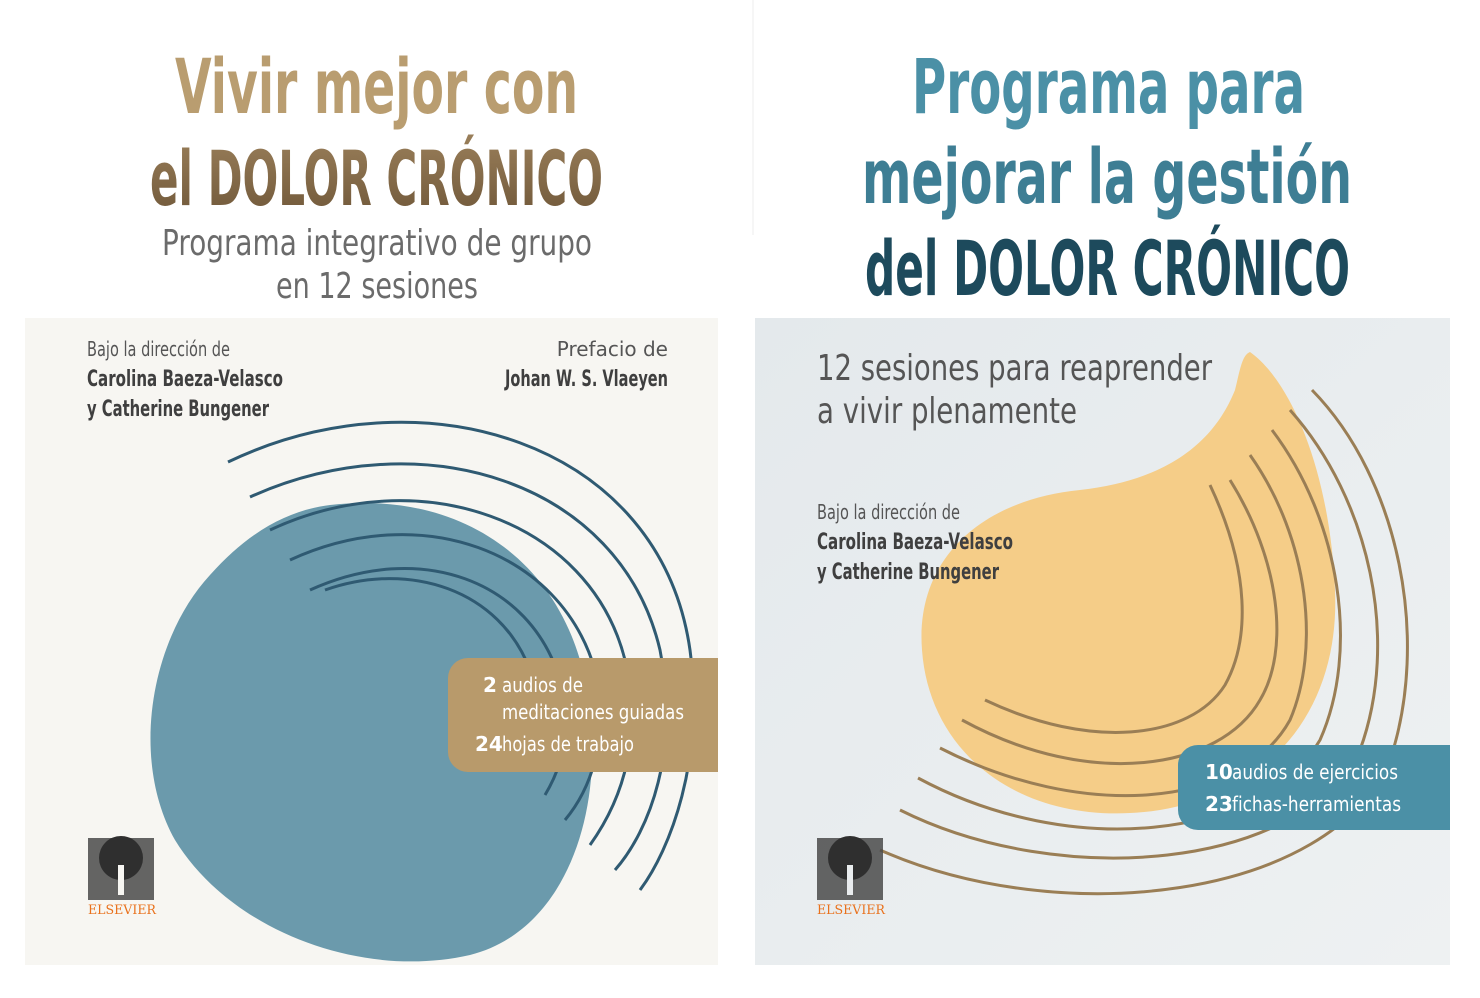 This screenshot has width=1480, height=998. I want to click on subtitle-line: Programa integrativo de grupo, so click(377, 243).